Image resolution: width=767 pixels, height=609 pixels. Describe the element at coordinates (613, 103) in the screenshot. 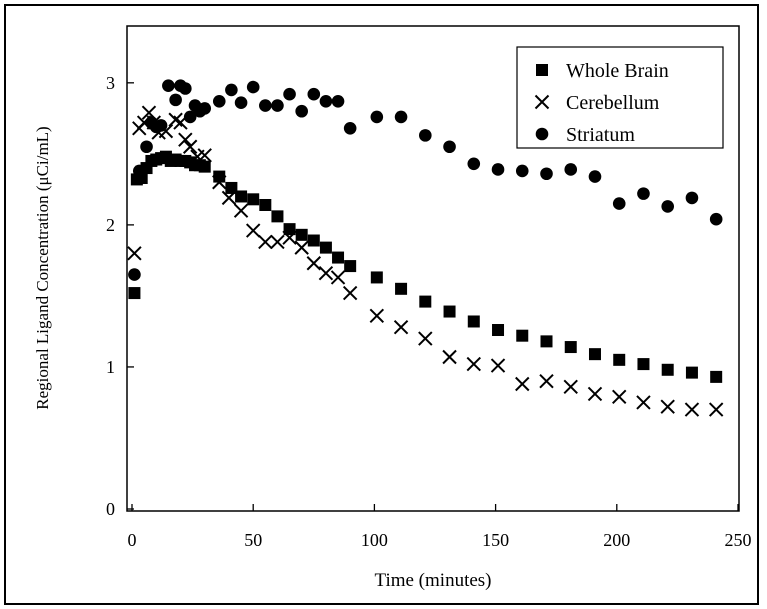

I see `legend-label-cerebellum: Cerebellum` at that location.